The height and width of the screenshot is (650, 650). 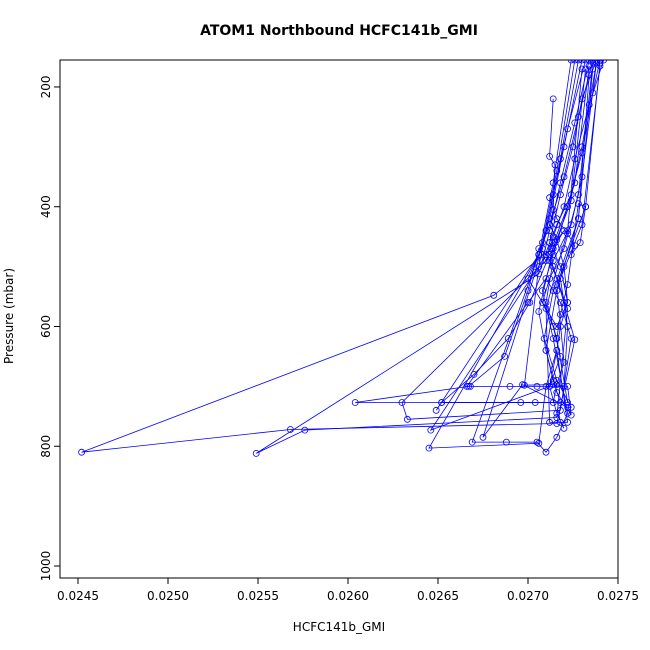 I want to click on x-tick-label: 0.0245, so click(x=78, y=596).